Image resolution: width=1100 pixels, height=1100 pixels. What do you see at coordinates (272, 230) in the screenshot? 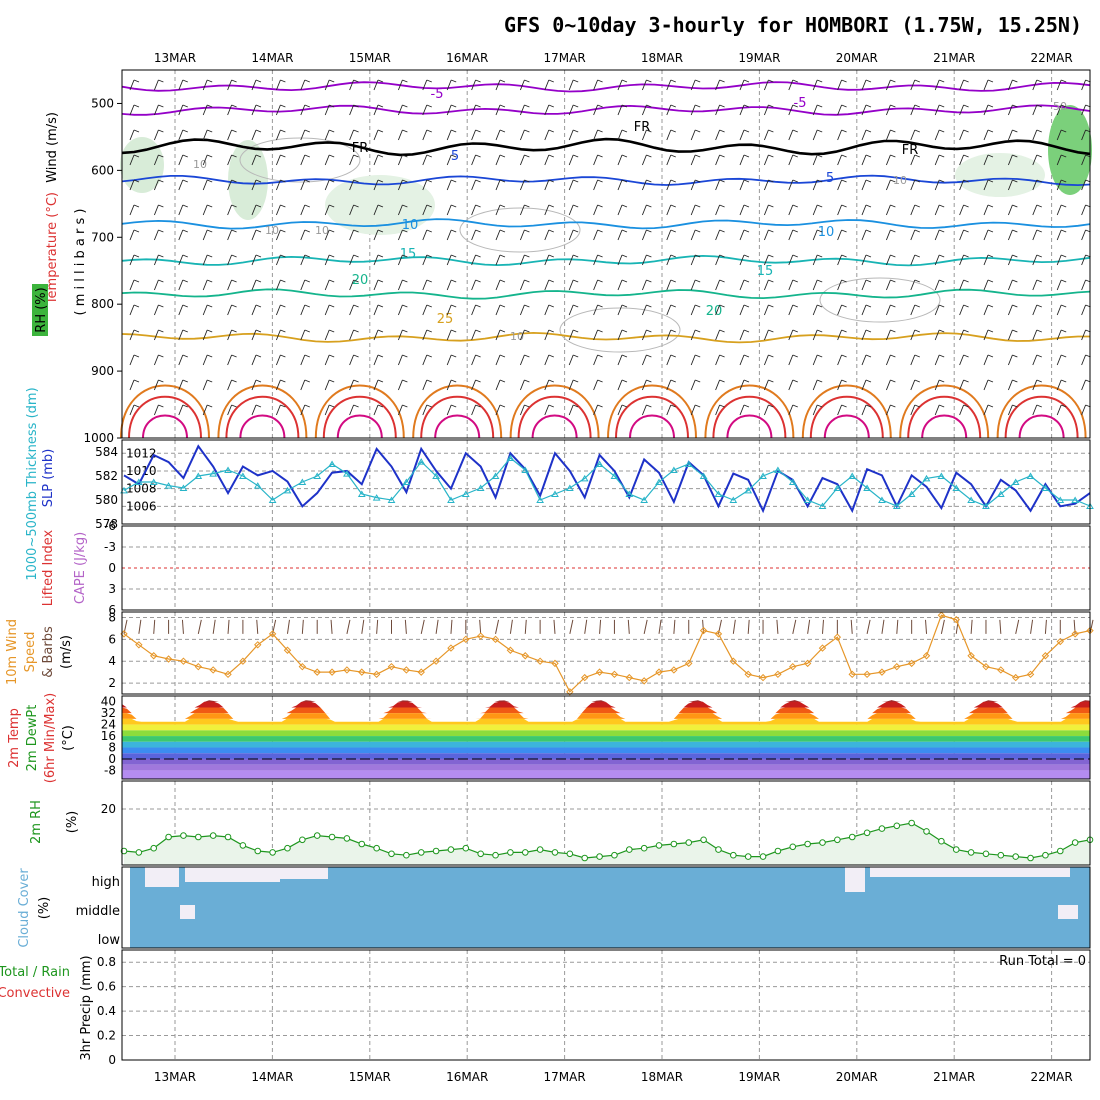
I see `contour-label: 10` at bounding box center [272, 230].